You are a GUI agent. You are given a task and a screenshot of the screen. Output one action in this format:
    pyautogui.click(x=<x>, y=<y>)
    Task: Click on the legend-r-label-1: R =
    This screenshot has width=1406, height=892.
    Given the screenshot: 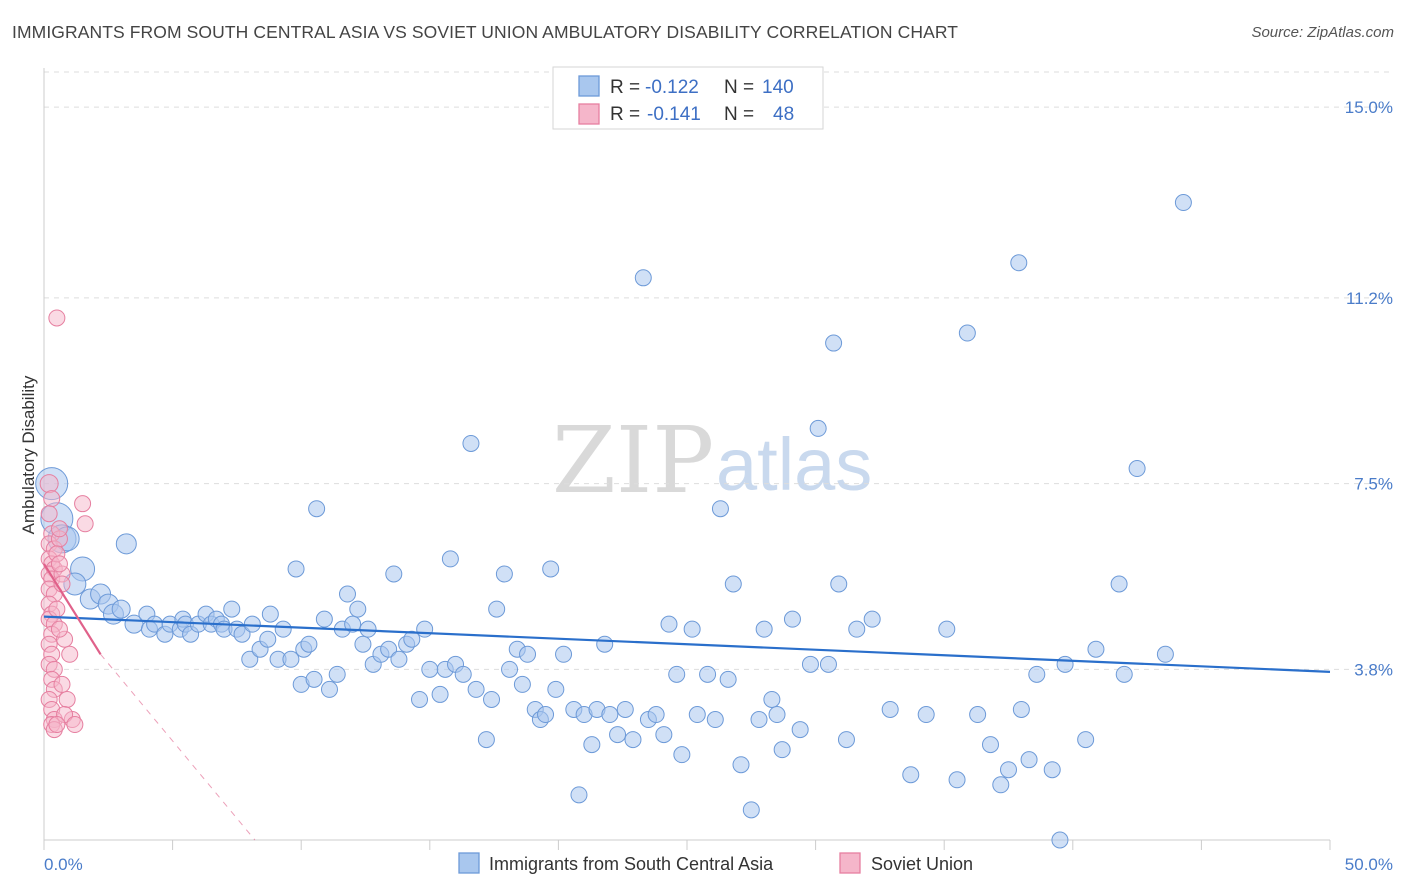 What is the action you would take?
    pyautogui.click(x=625, y=87)
    